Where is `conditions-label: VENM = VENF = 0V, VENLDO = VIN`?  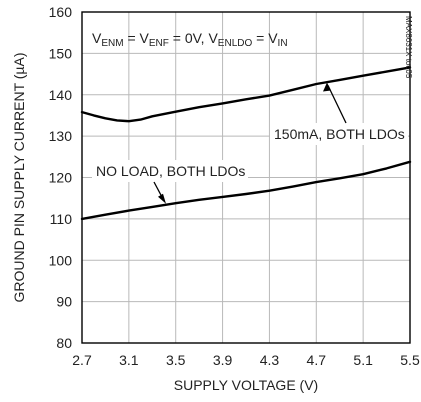
conditions-label: VENM = VENF = 0V, VENLDO = VIN is located at coordinates (190, 39).